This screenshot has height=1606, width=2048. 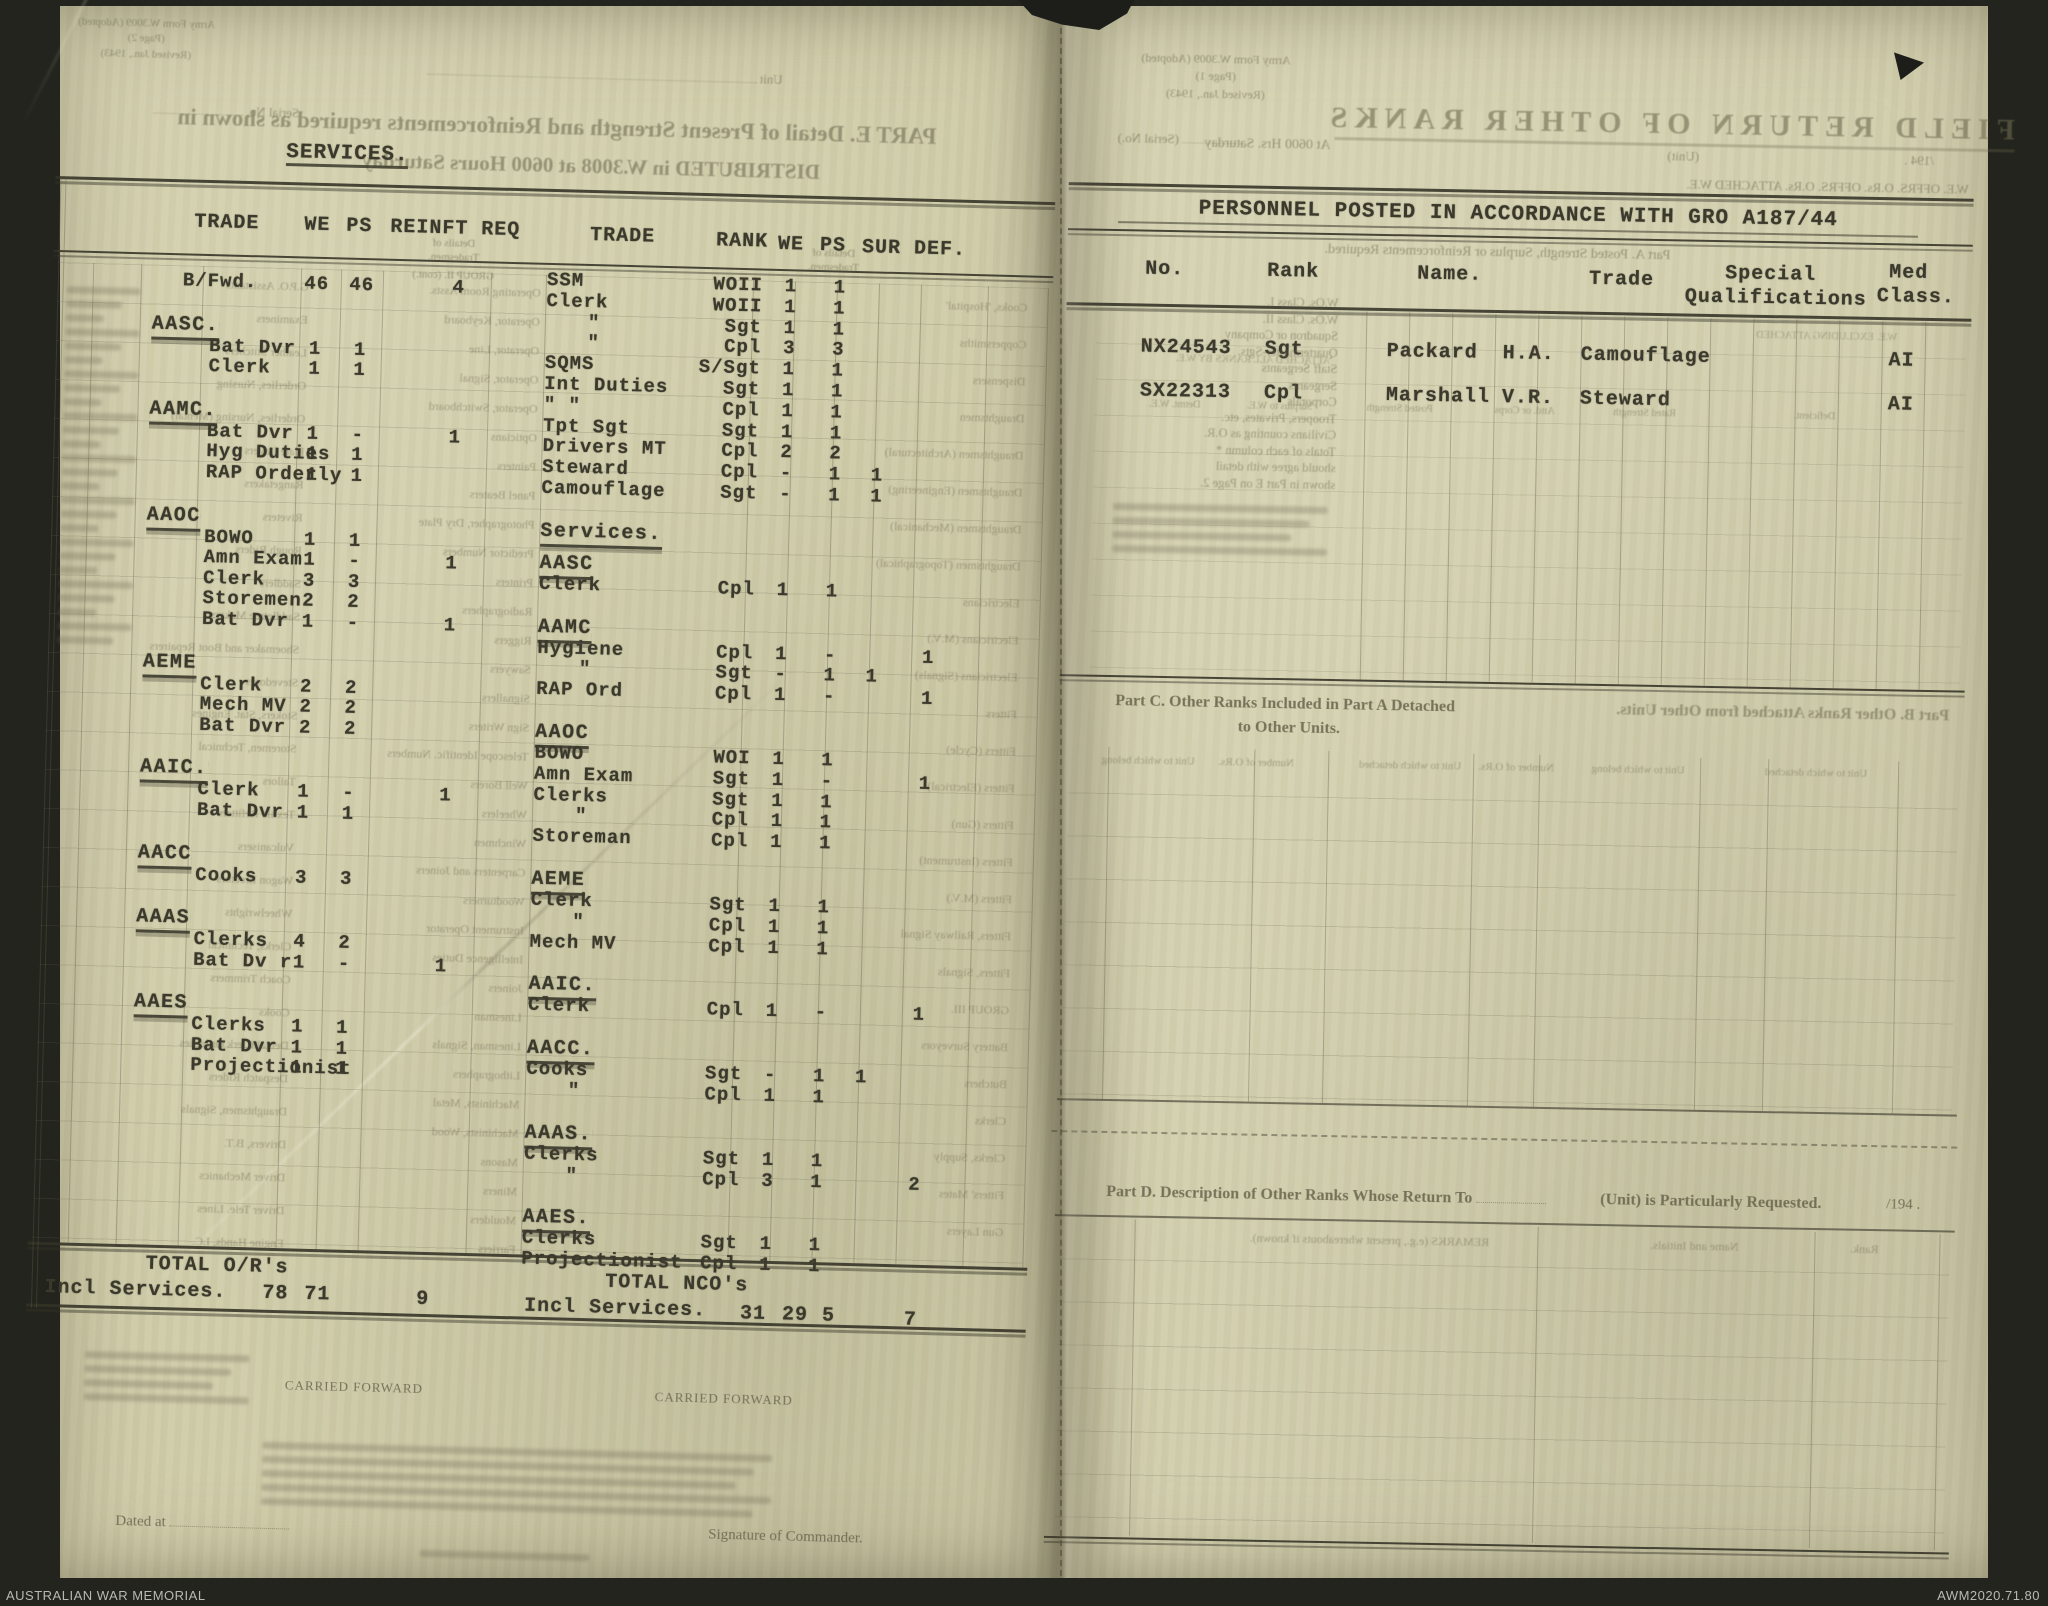 I want to click on nco-total-we: 31, so click(x=753, y=1314).